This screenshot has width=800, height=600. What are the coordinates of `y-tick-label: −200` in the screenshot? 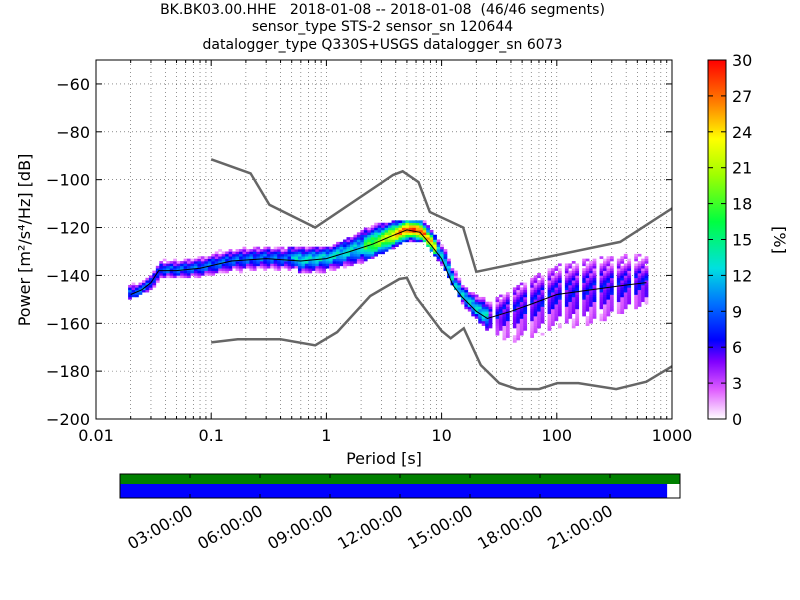 It's located at (68, 419).